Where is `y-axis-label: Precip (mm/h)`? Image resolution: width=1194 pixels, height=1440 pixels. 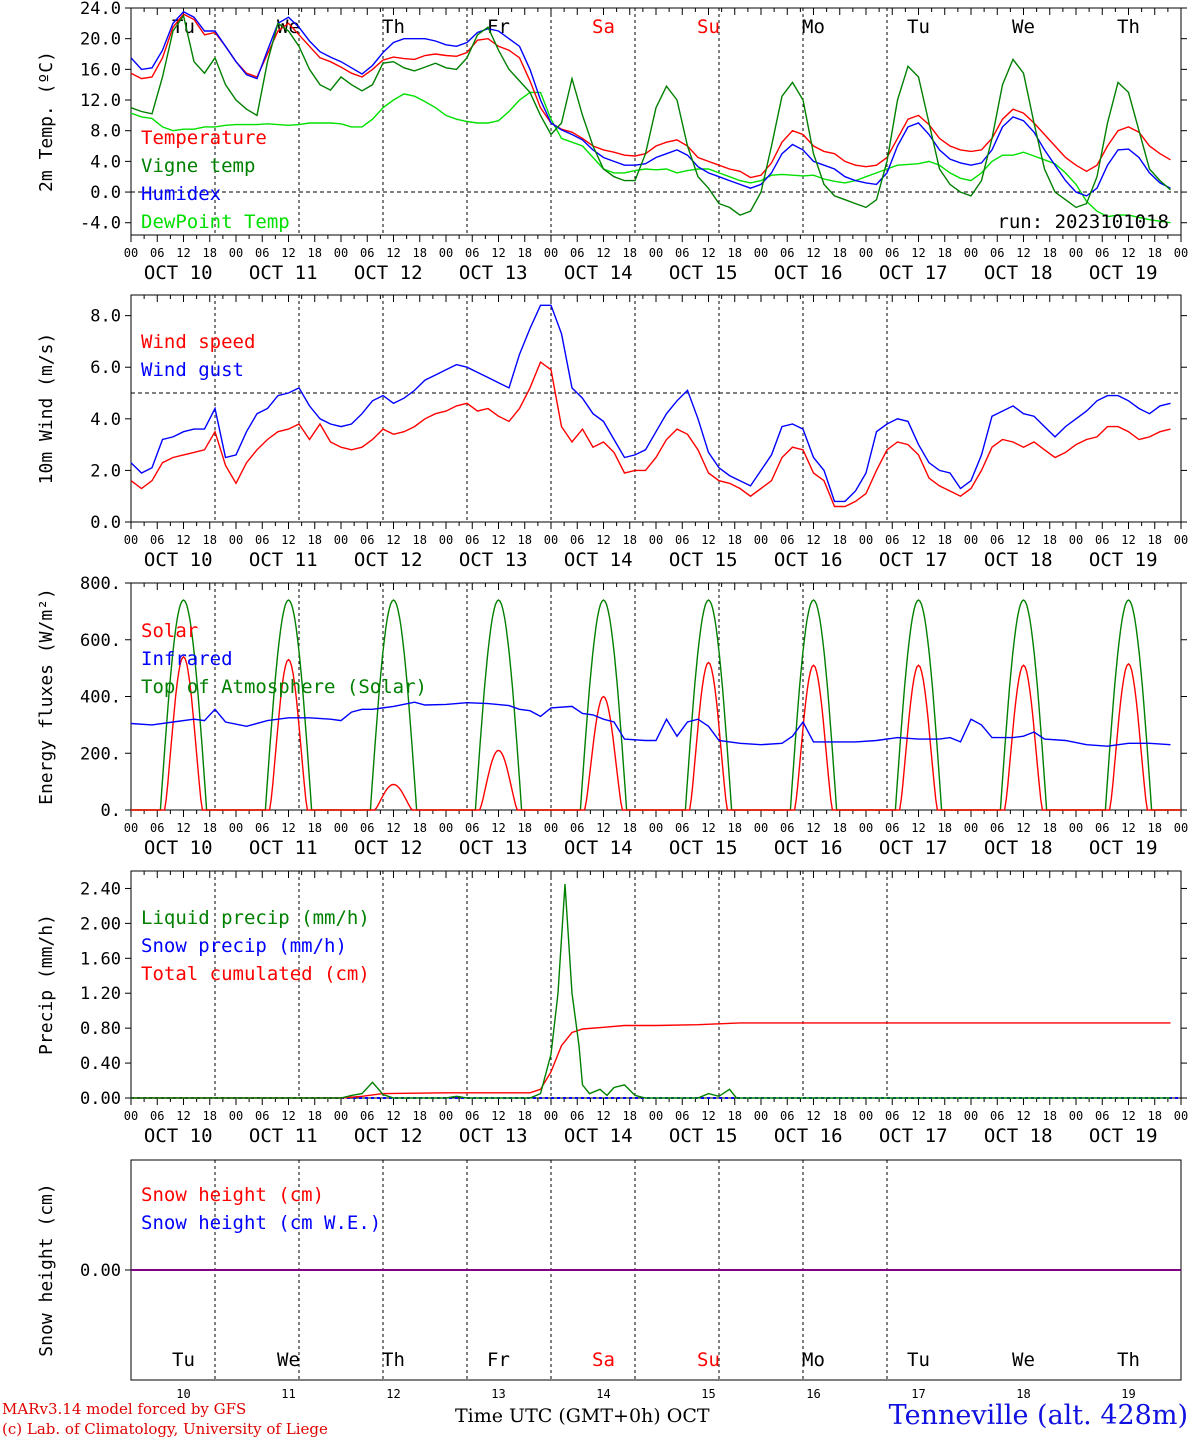
y-axis-label: Precip (mm/h) is located at coordinates (46, 984).